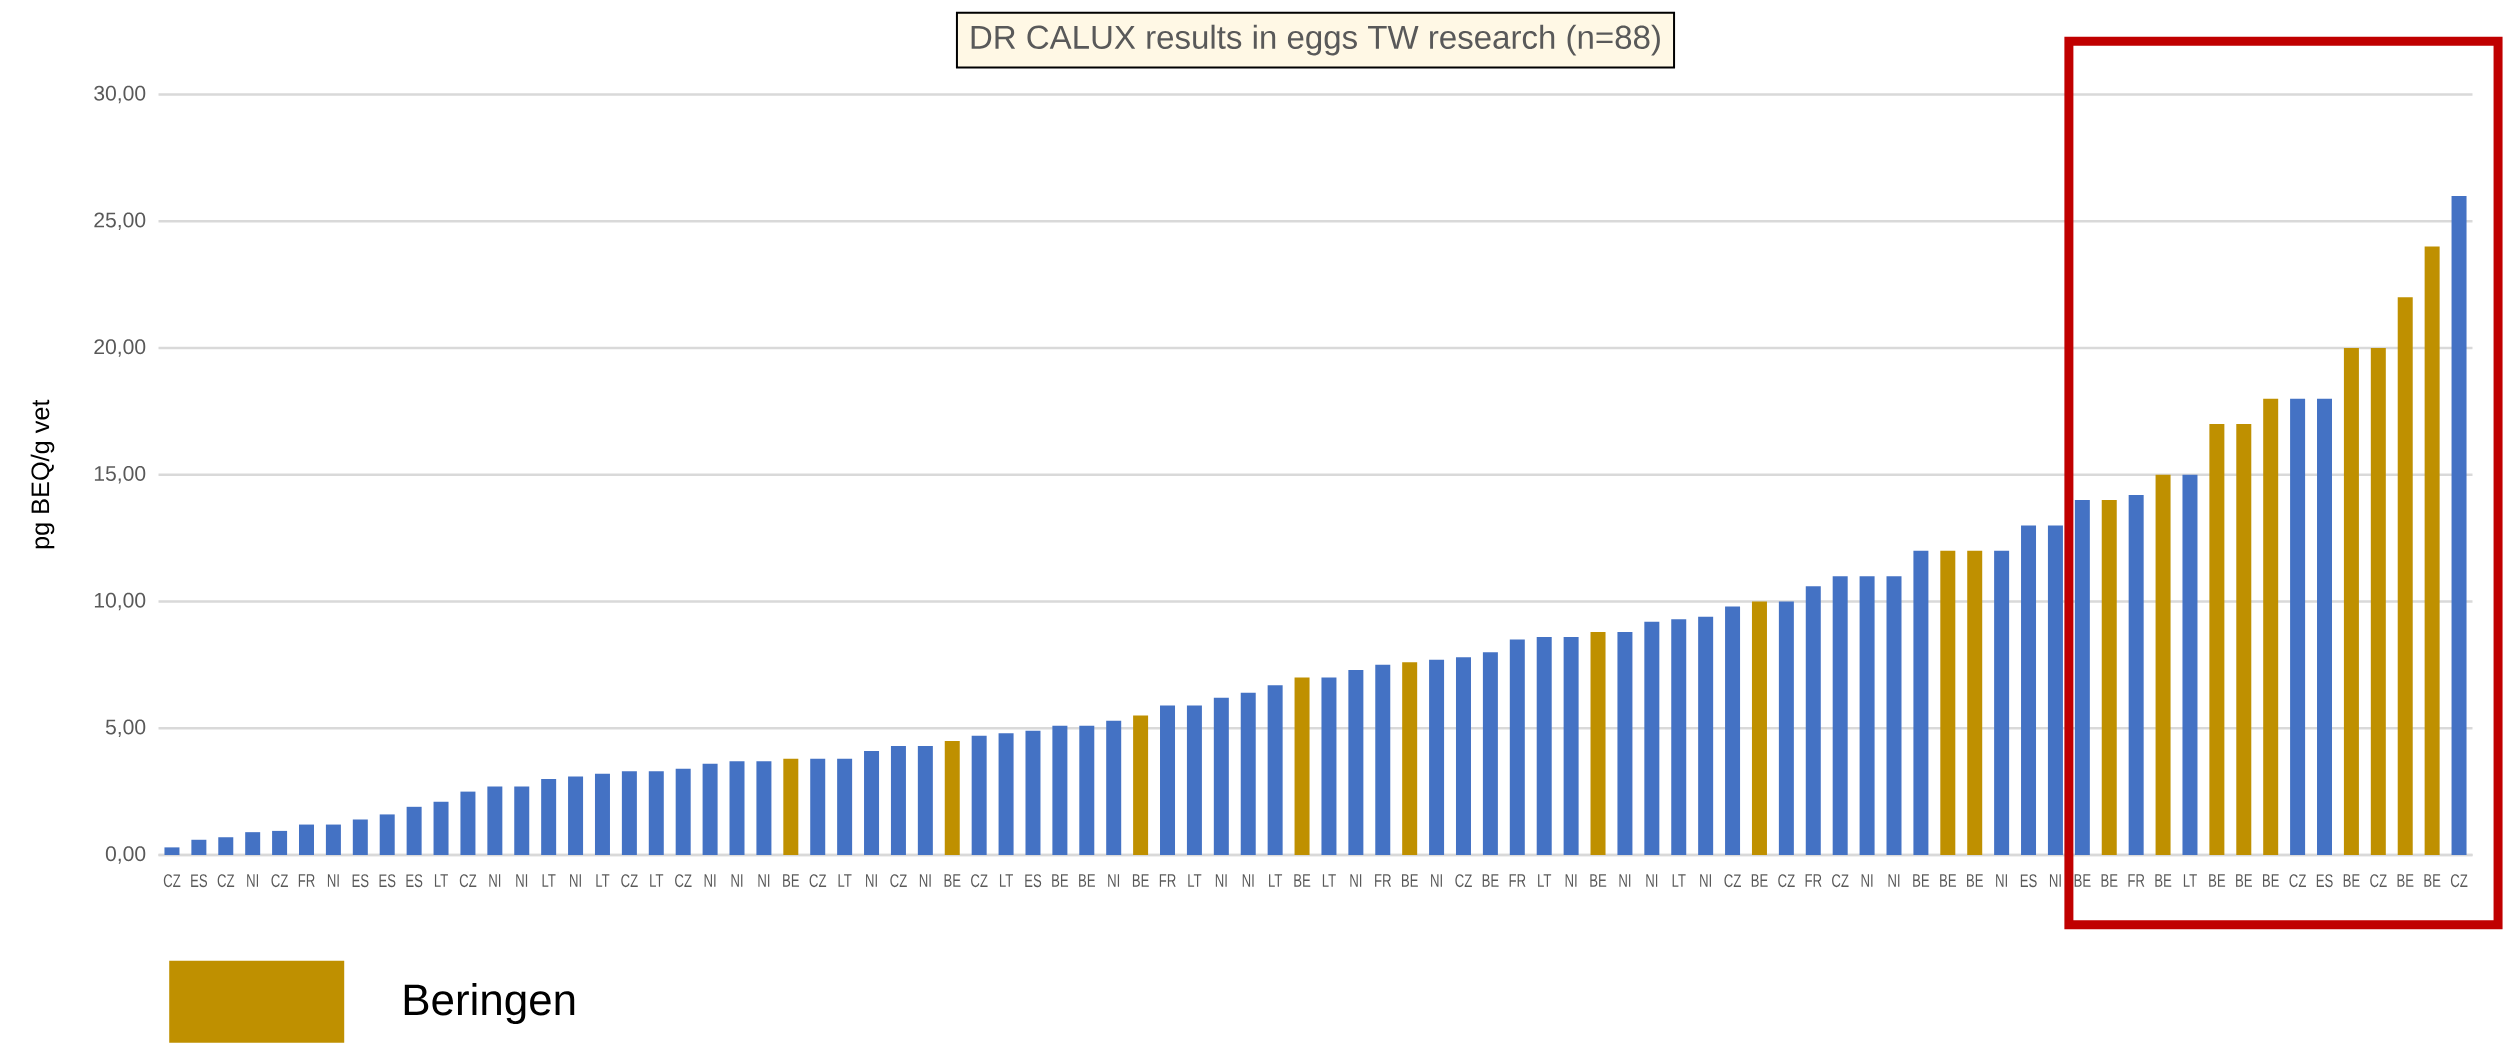 The height and width of the screenshot is (1046, 2509). What do you see at coordinates (120, 221) in the screenshot?
I see `y-tick-label: 25,00` at bounding box center [120, 221].